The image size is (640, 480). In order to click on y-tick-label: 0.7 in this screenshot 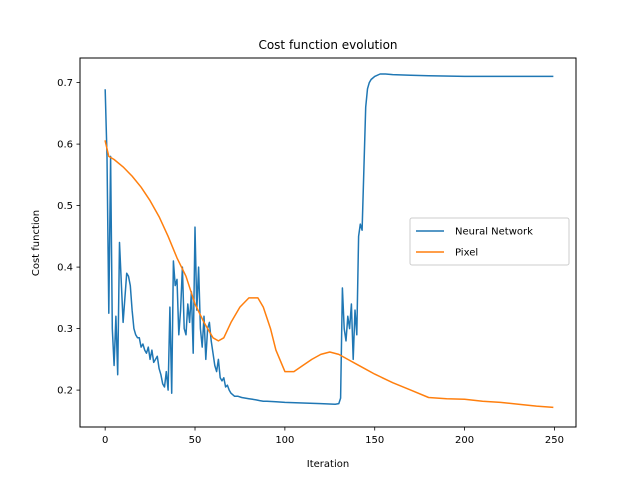, I will do `click(65, 83)`.